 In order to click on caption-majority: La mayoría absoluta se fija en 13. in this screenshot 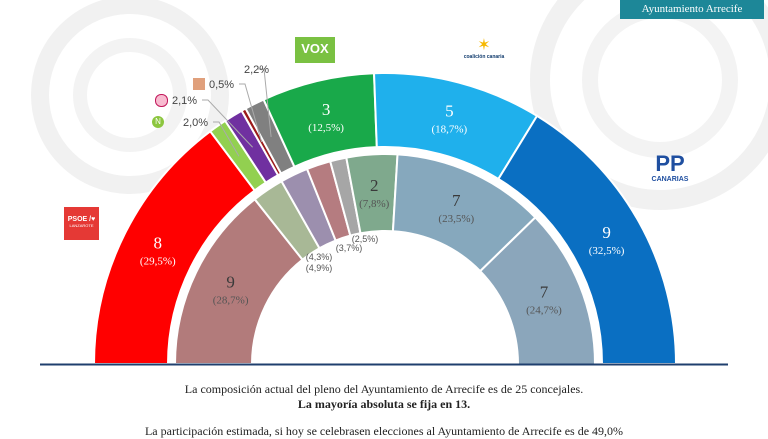, I will do `click(384, 404)`.